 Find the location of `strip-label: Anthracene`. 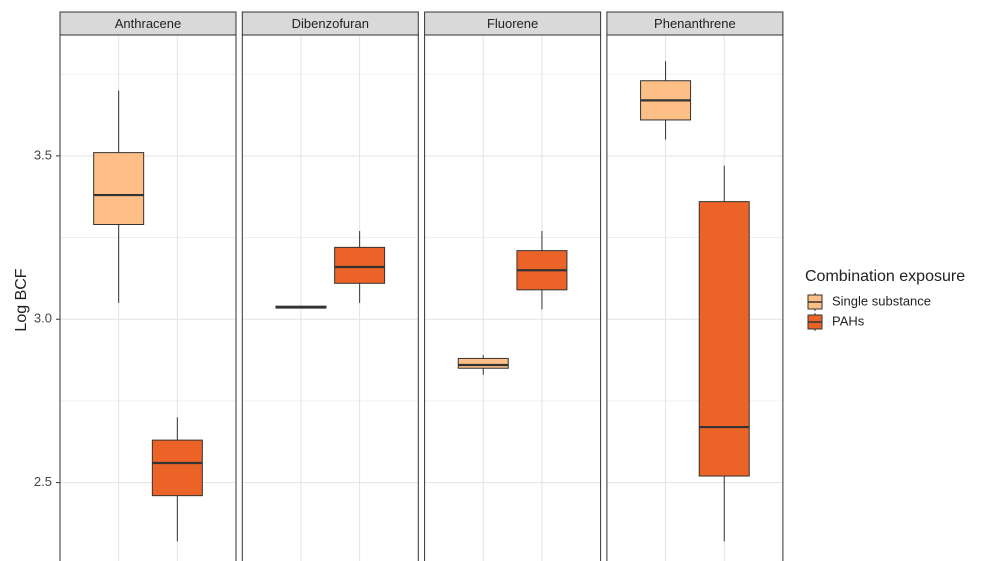

strip-label: Anthracene is located at coordinates (148, 23).